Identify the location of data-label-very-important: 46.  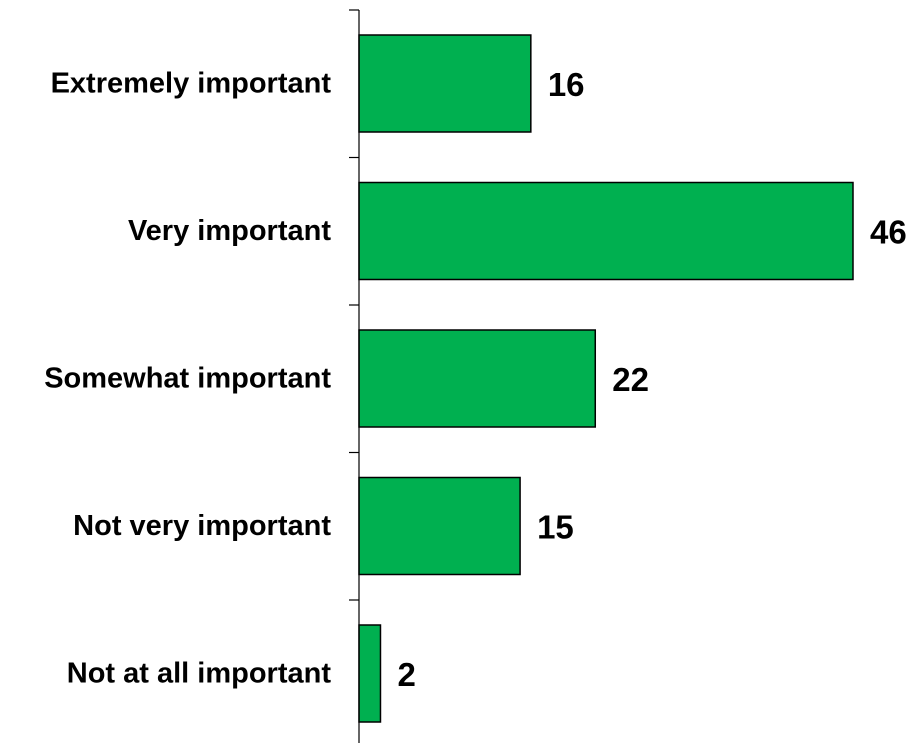
(888, 232).